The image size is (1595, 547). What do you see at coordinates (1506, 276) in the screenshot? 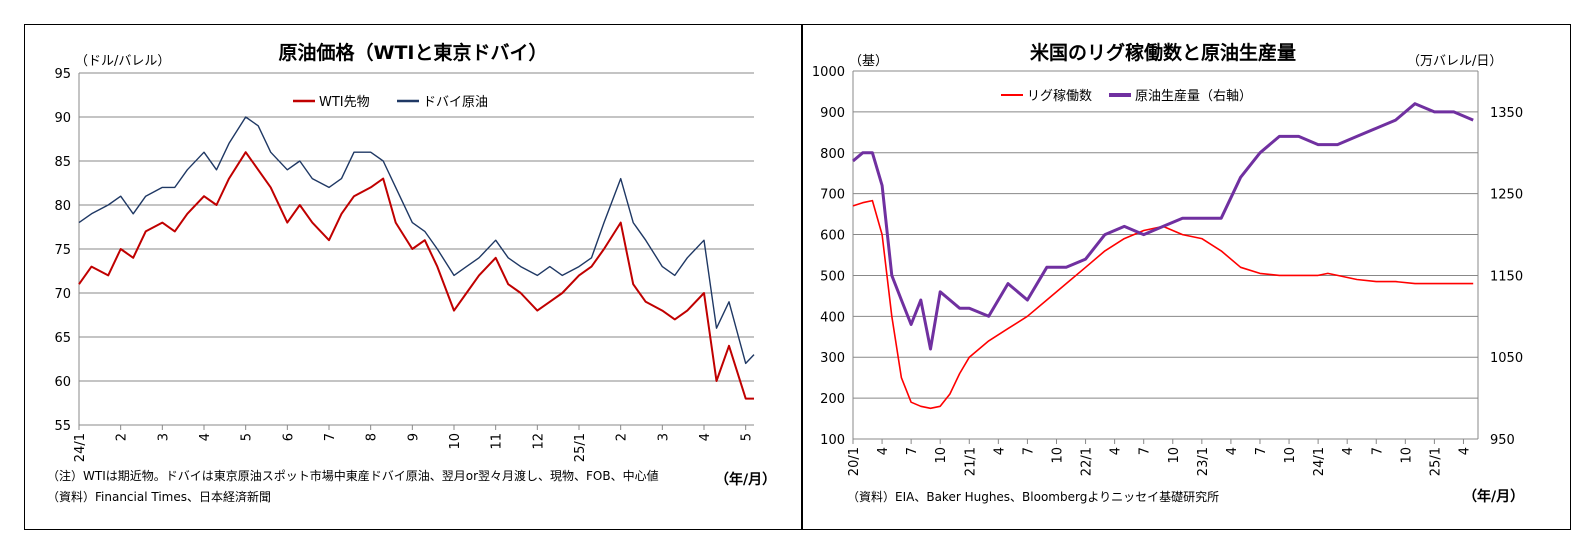
I see `y-right-tick-label: 1150` at bounding box center [1506, 276].